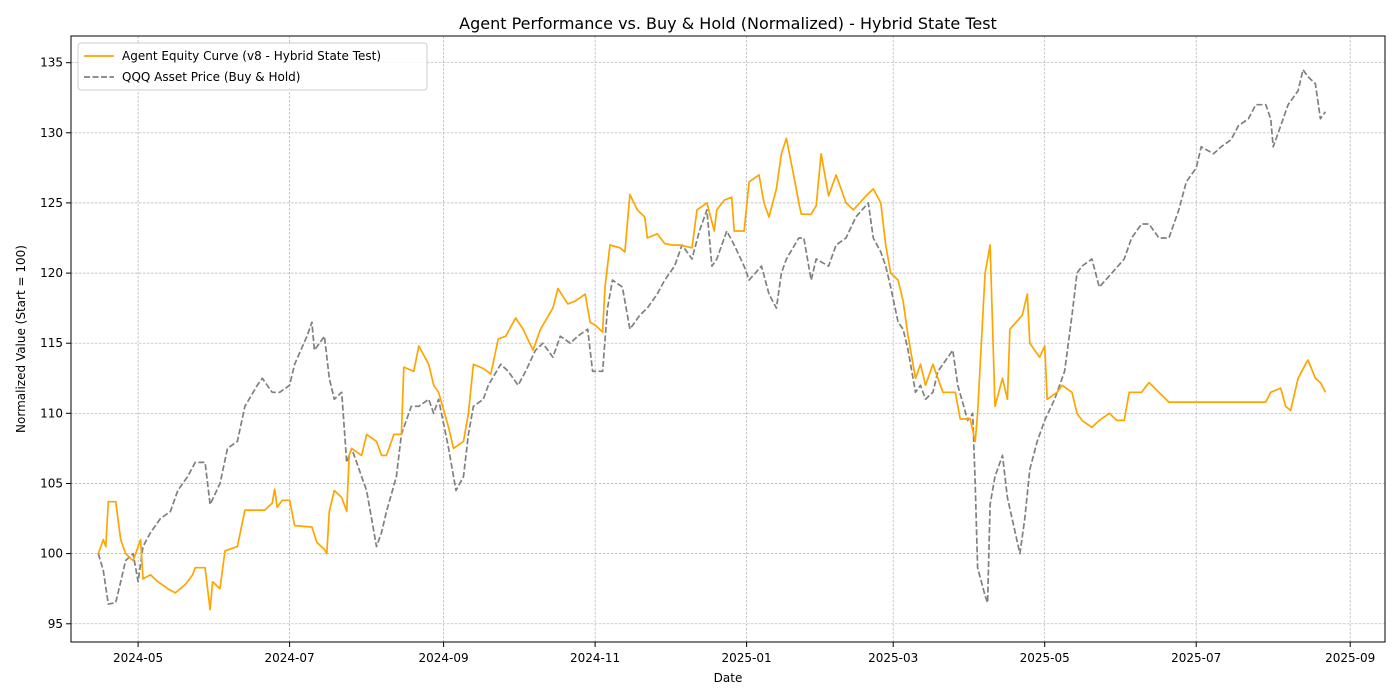  I want to click on x-tick-label: 2025-01, so click(747, 658).